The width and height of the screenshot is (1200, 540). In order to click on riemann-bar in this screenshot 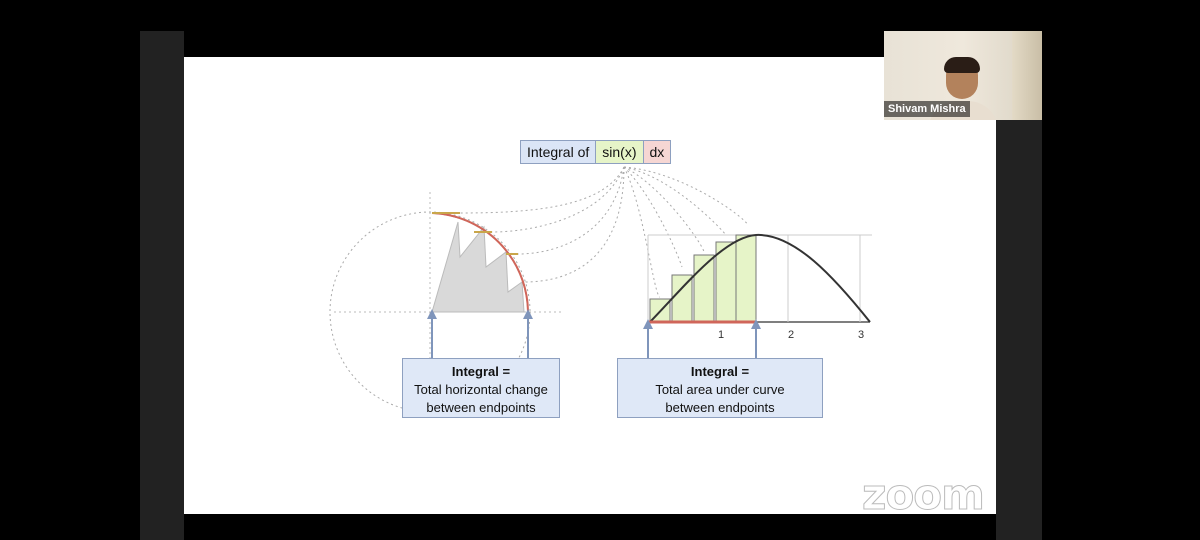, I will do `click(746, 278)`.